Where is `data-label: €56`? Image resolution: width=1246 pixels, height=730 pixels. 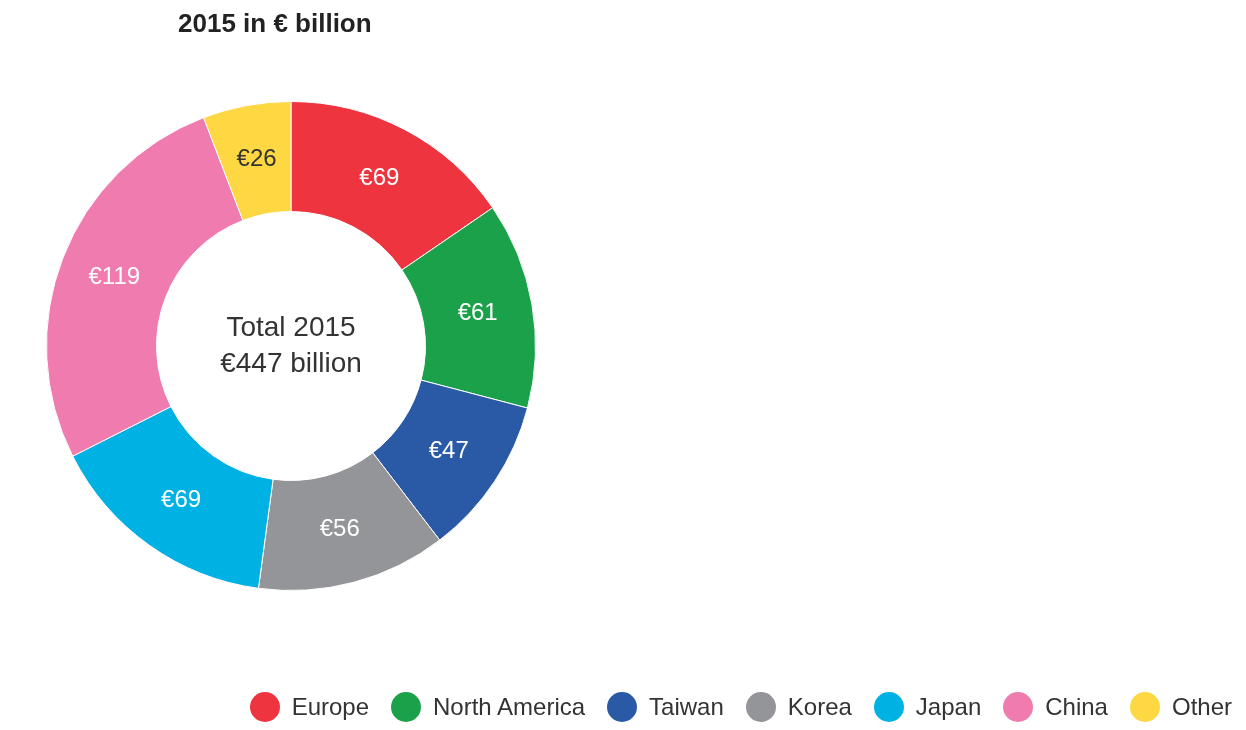 data-label: €56 is located at coordinates (339, 527).